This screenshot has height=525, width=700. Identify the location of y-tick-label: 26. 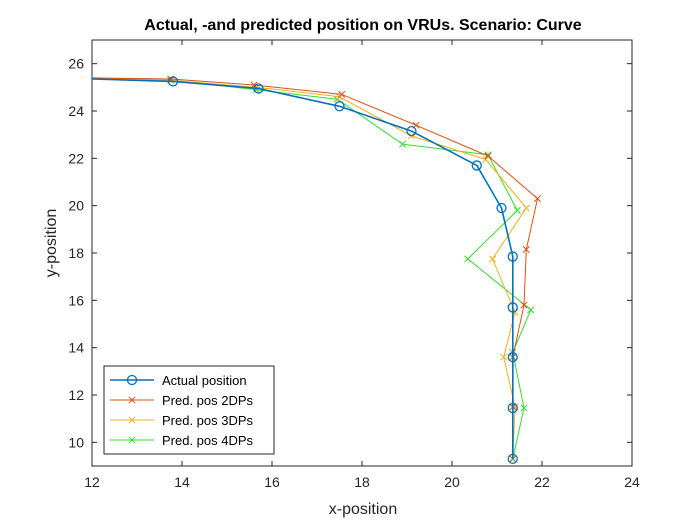
(76, 64).